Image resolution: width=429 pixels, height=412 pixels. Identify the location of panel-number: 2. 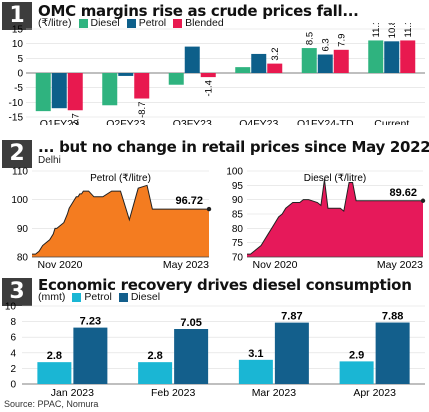
(17, 154).